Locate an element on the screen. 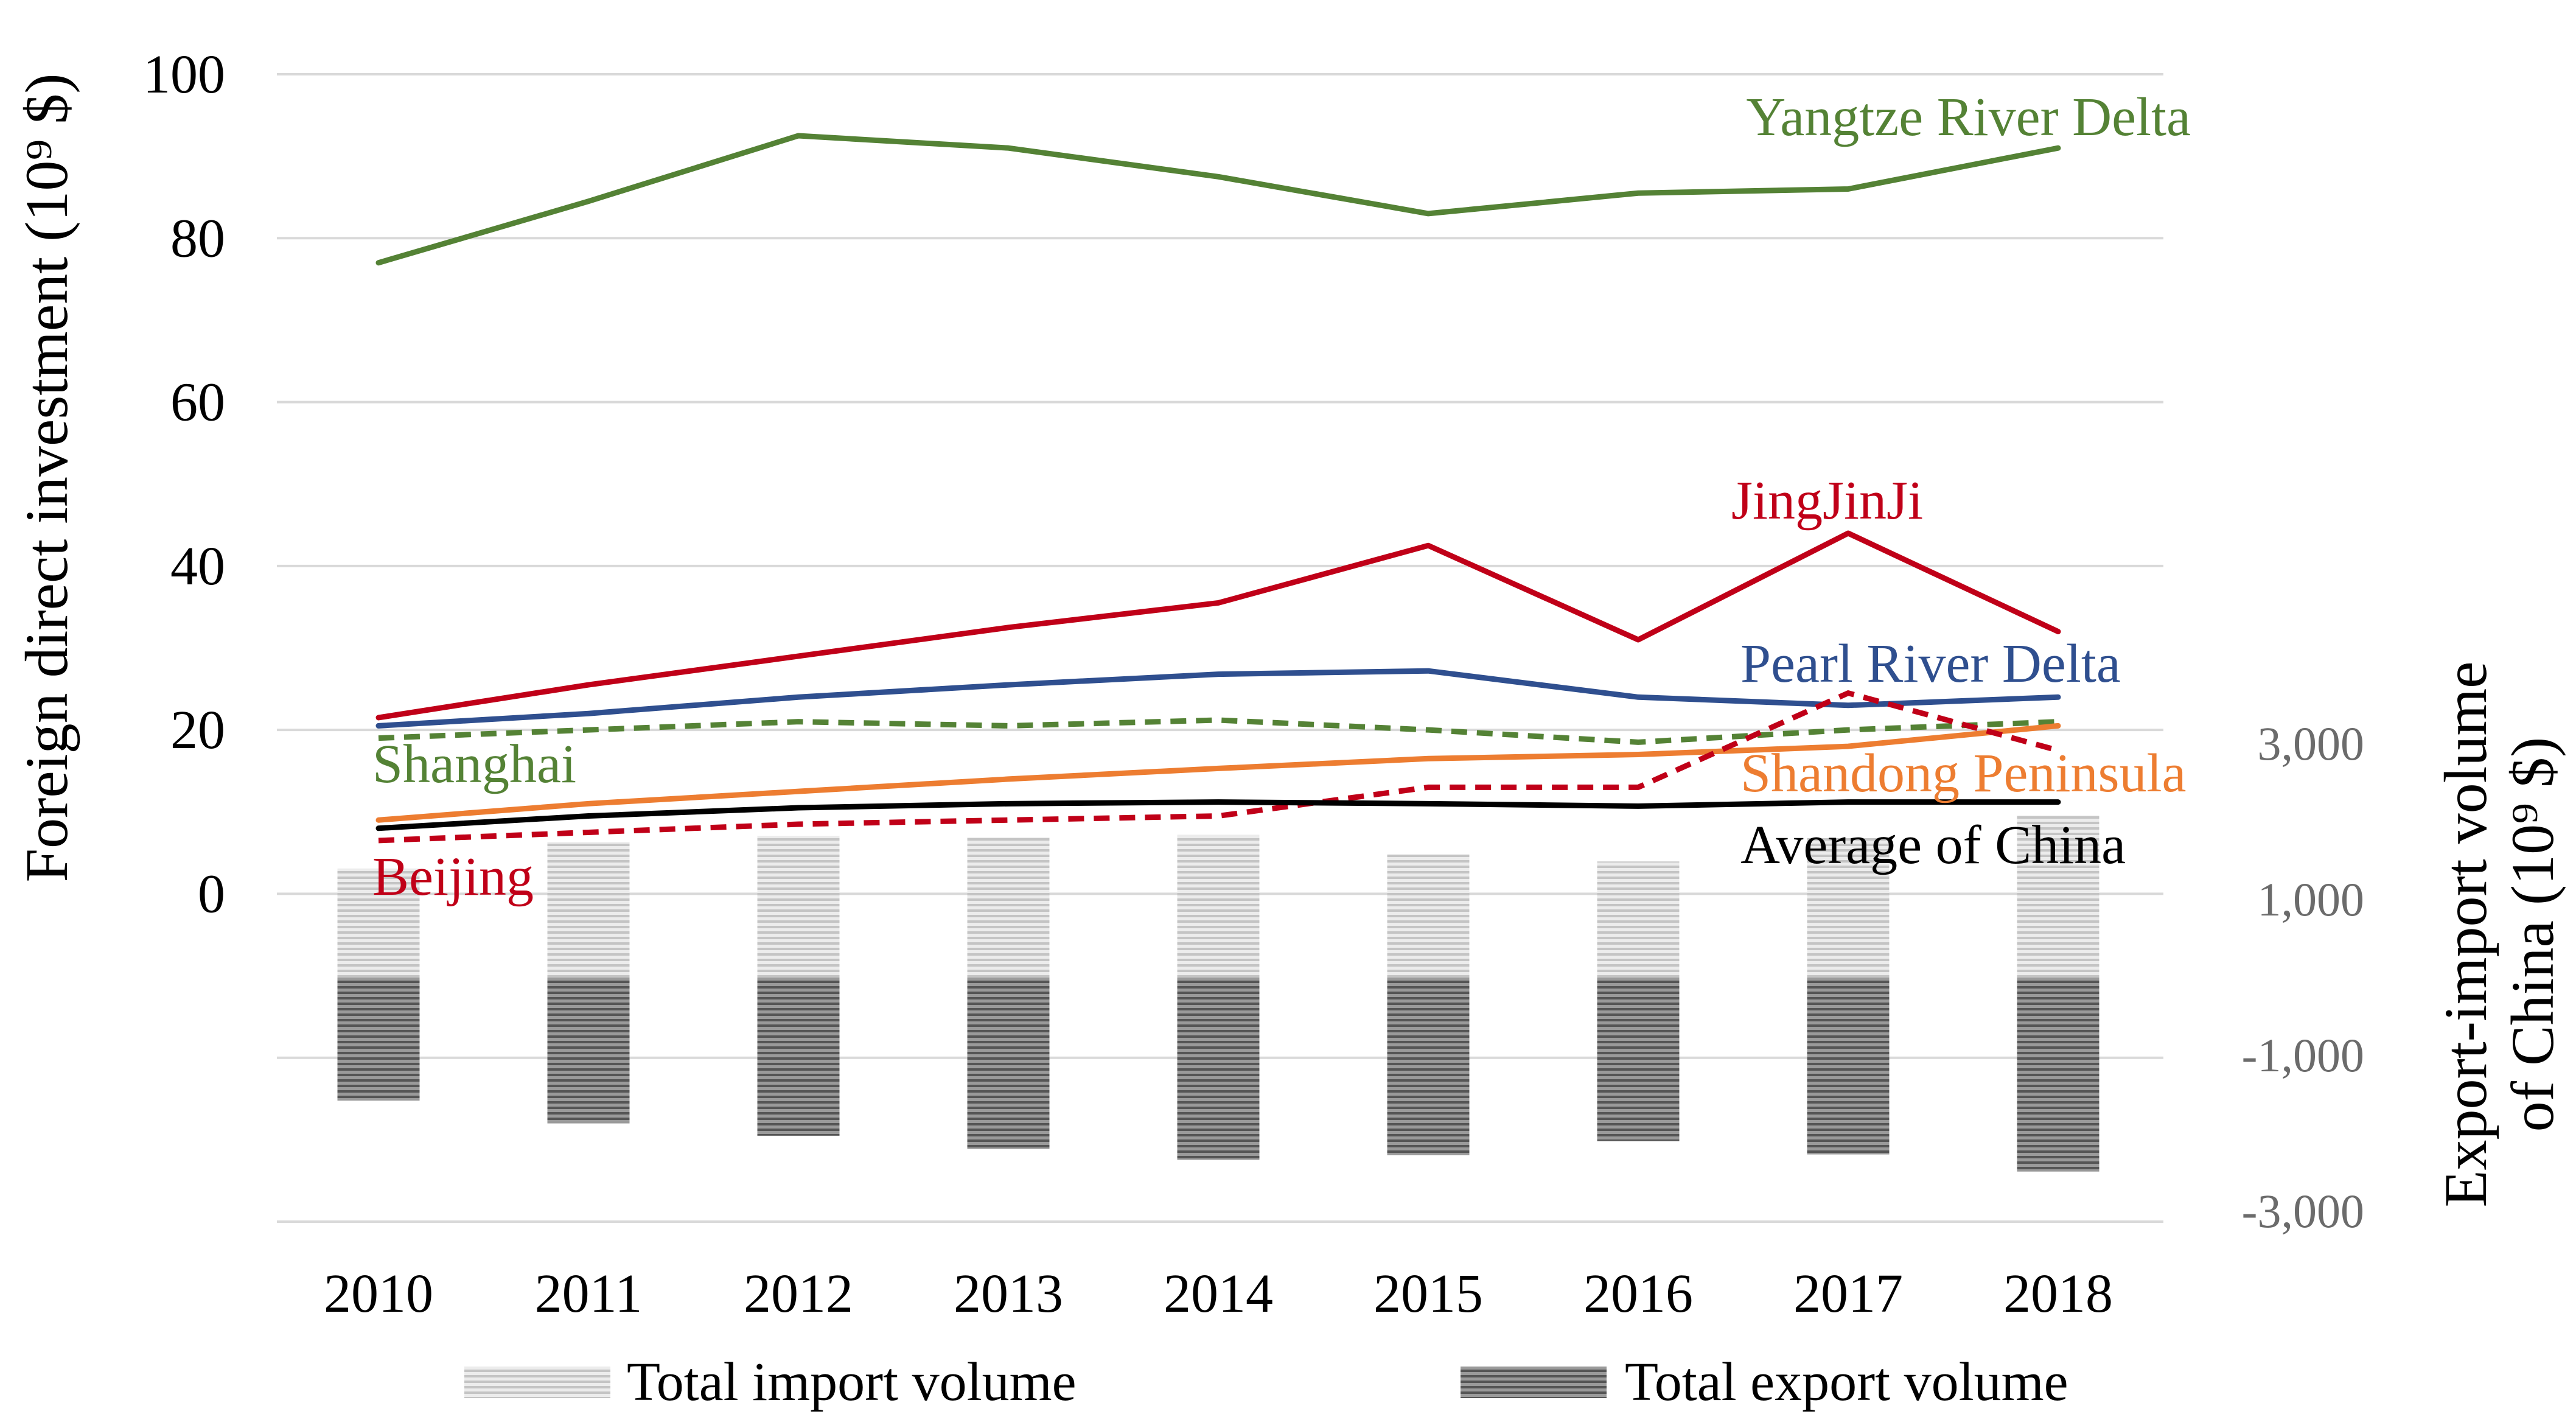 Image resolution: width=2576 pixels, height=1428 pixels. series-label-shandong-peninsula: Shandong Peninsula is located at coordinates (1963, 773).